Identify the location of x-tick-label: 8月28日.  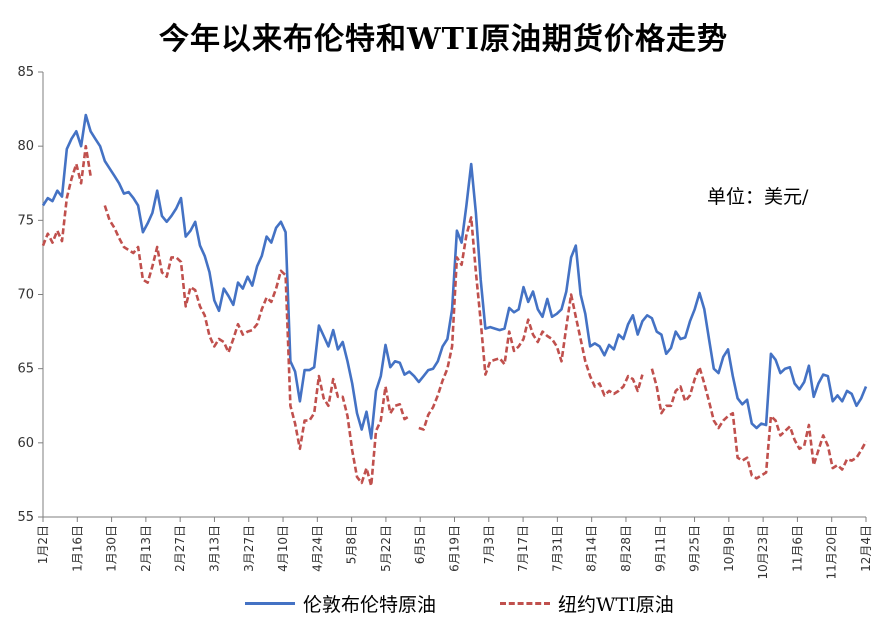
(626, 548).